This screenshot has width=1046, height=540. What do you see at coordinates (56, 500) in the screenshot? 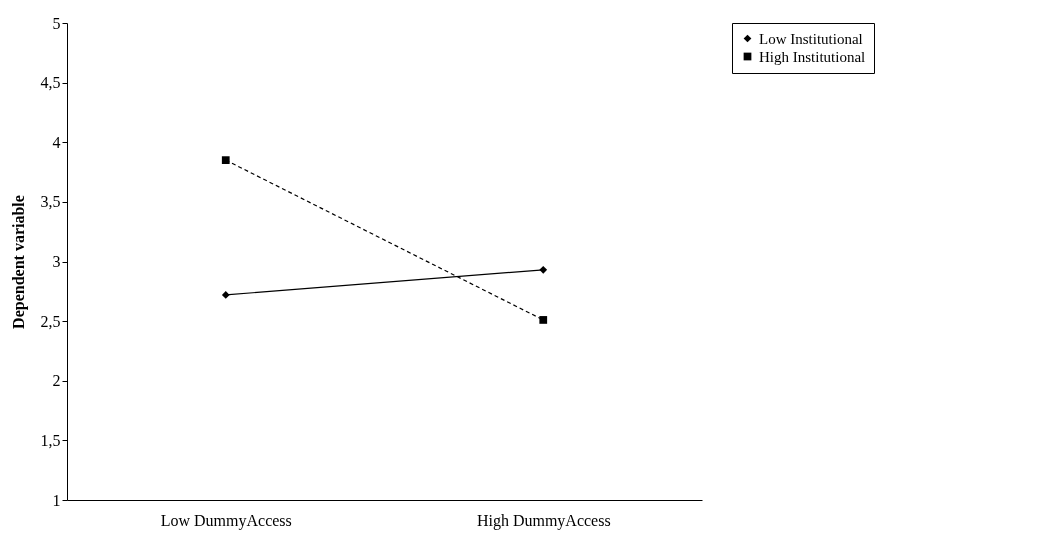
I see `y-tick-label: 1` at bounding box center [56, 500].